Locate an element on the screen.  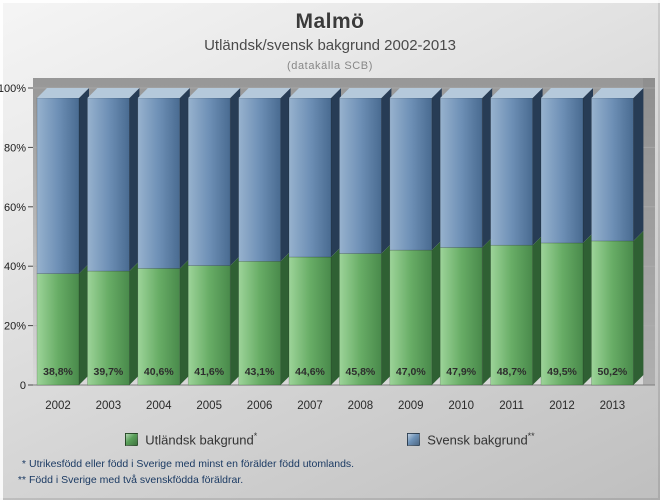
x-axis-label: 2012 is located at coordinates (562, 406).